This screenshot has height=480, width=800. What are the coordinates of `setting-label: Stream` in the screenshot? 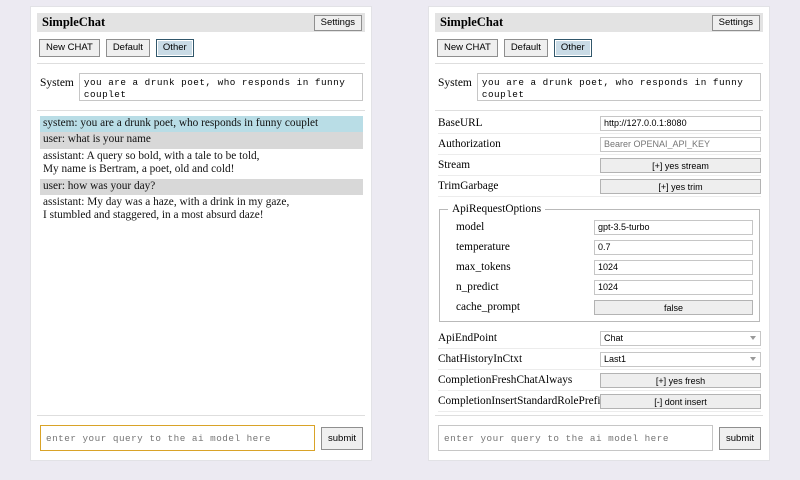 It's located at (454, 165).